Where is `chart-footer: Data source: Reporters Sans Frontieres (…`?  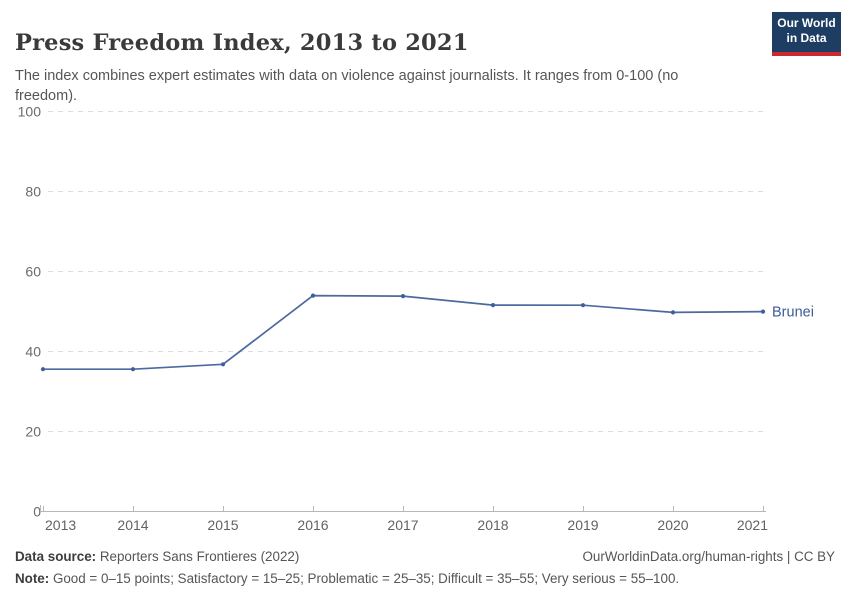
chart-footer: Data source: Reporters Sans Frontieres (… is located at coordinates (425, 568).